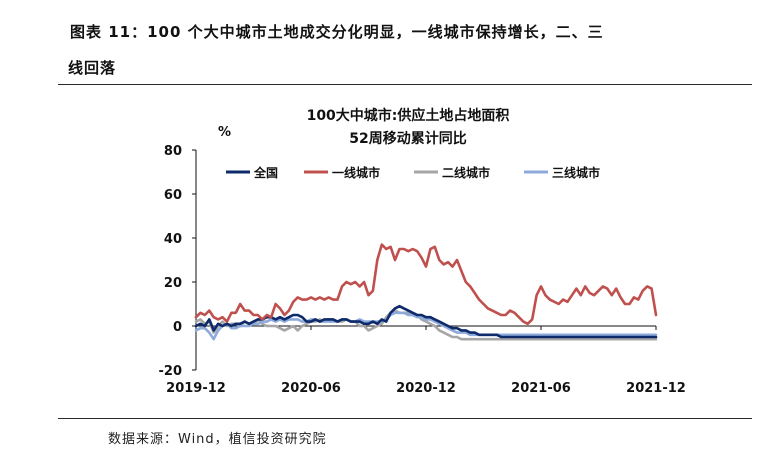  I want to click on y-tick-label: 20, so click(173, 283).